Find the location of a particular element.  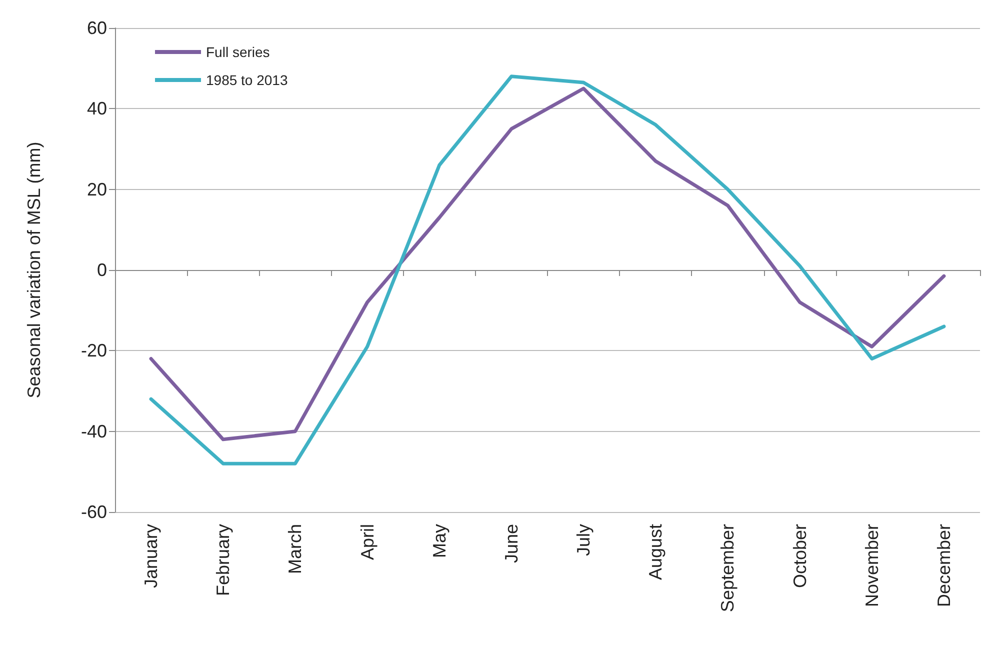

x-tick-label: September is located at coordinates (728, 568).